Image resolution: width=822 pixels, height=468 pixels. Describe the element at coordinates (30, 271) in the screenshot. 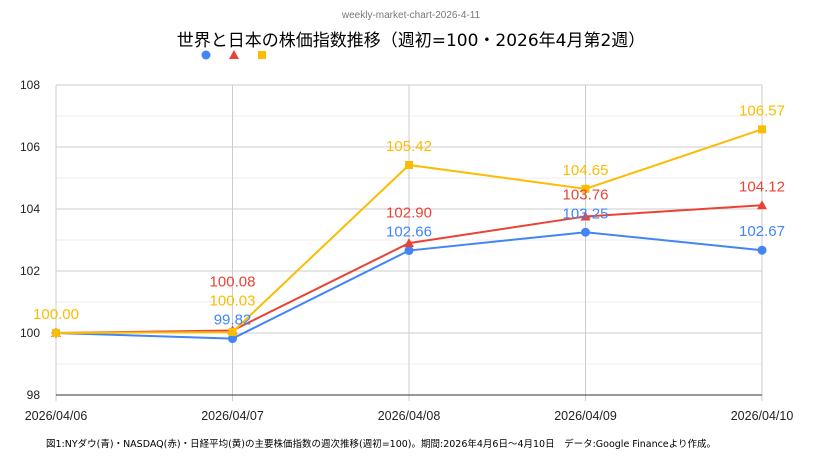

I see `y-tick-label: 102` at that location.